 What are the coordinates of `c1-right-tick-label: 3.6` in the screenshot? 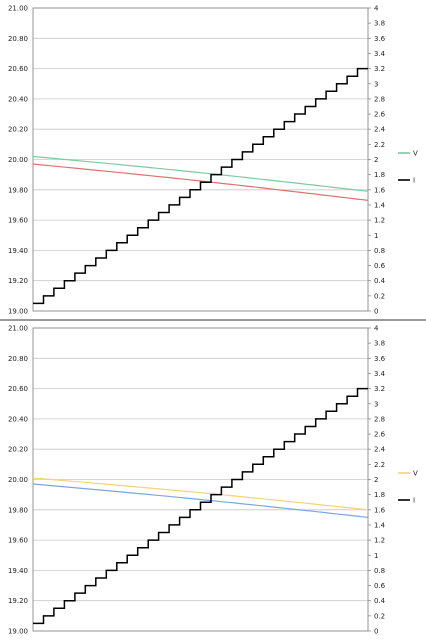 It's located at (380, 359).